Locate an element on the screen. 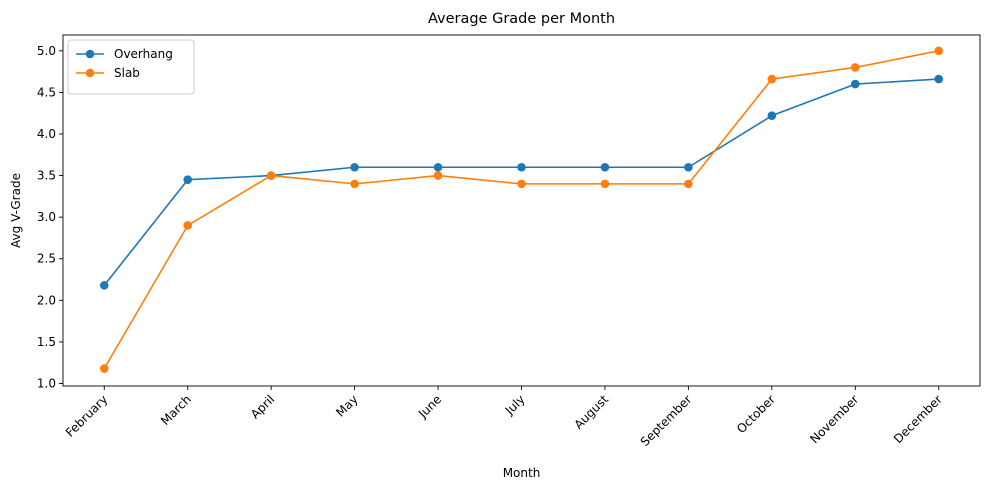 The height and width of the screenshot is (494, 989). x-tick-label: October is located at coordinates (756, 414).